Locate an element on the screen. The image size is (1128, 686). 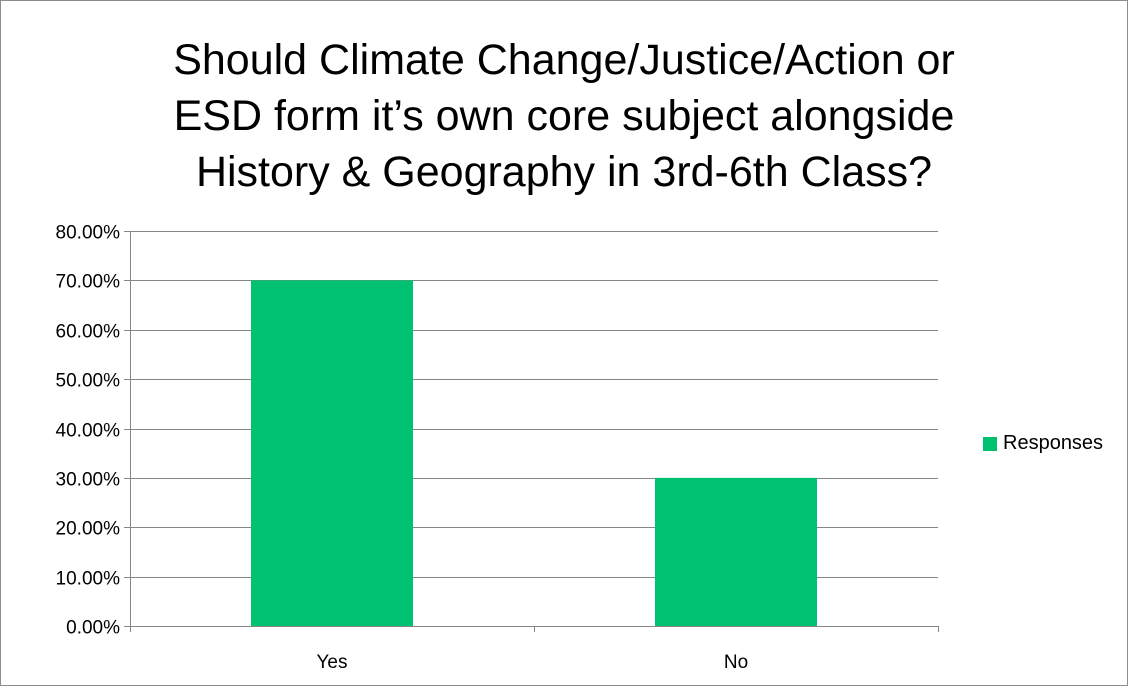
legend-swatch is located at coordinates (990, 443).